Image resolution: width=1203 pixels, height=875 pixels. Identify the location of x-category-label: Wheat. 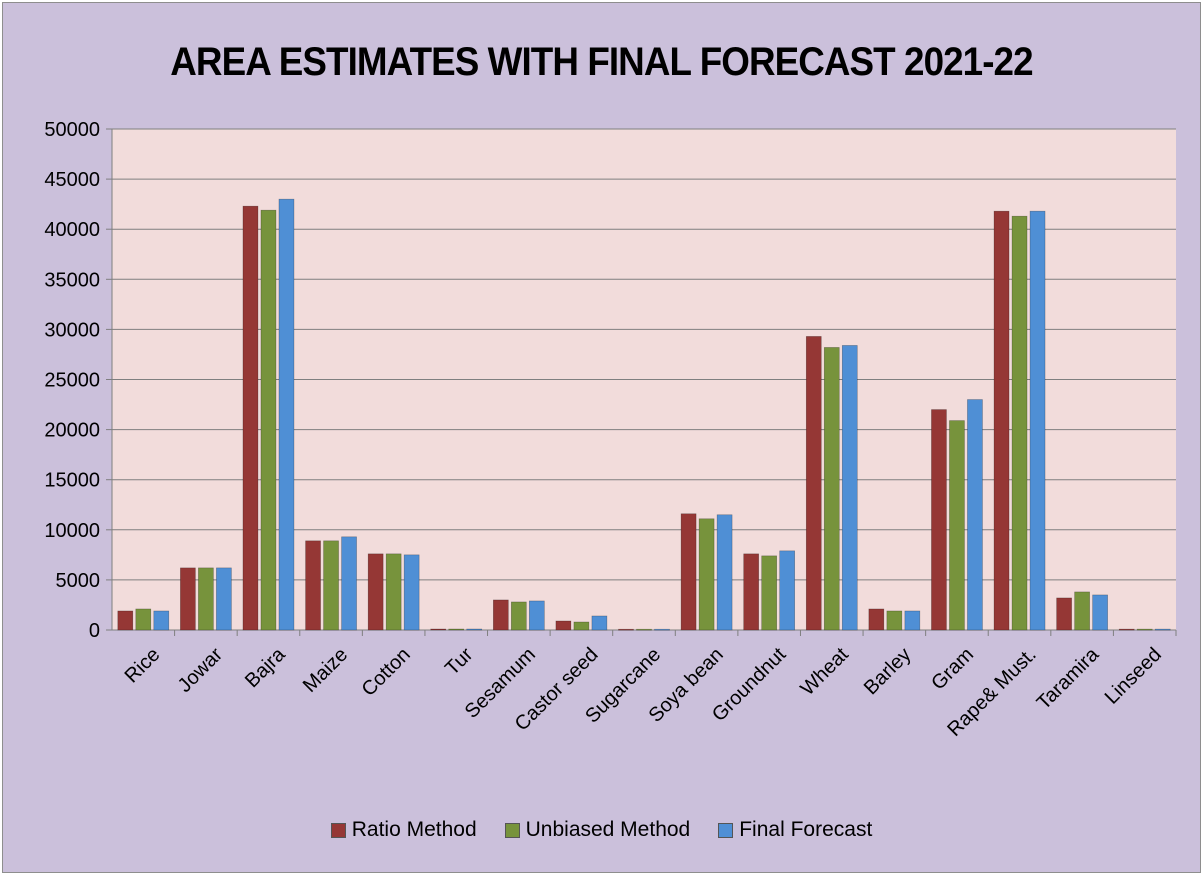
(824, 671).